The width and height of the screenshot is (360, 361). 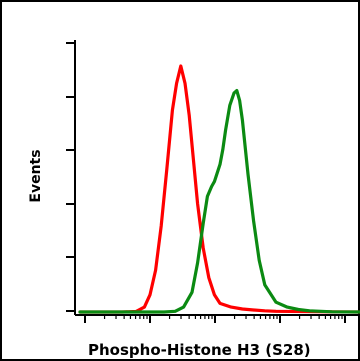 I want to click on y-axis-label: Events, so click(x=36, y=175).